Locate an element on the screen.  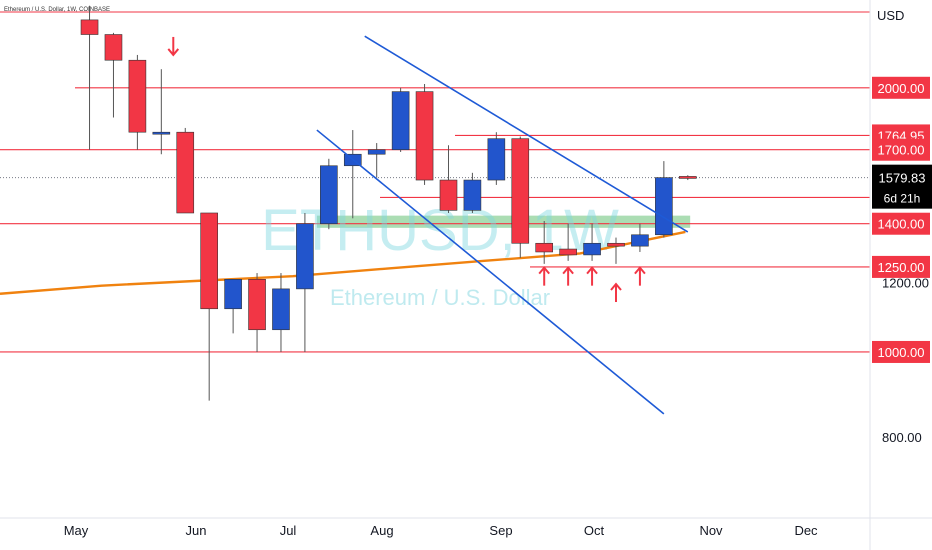
current-price-bg is located at coordinates (902, 186).